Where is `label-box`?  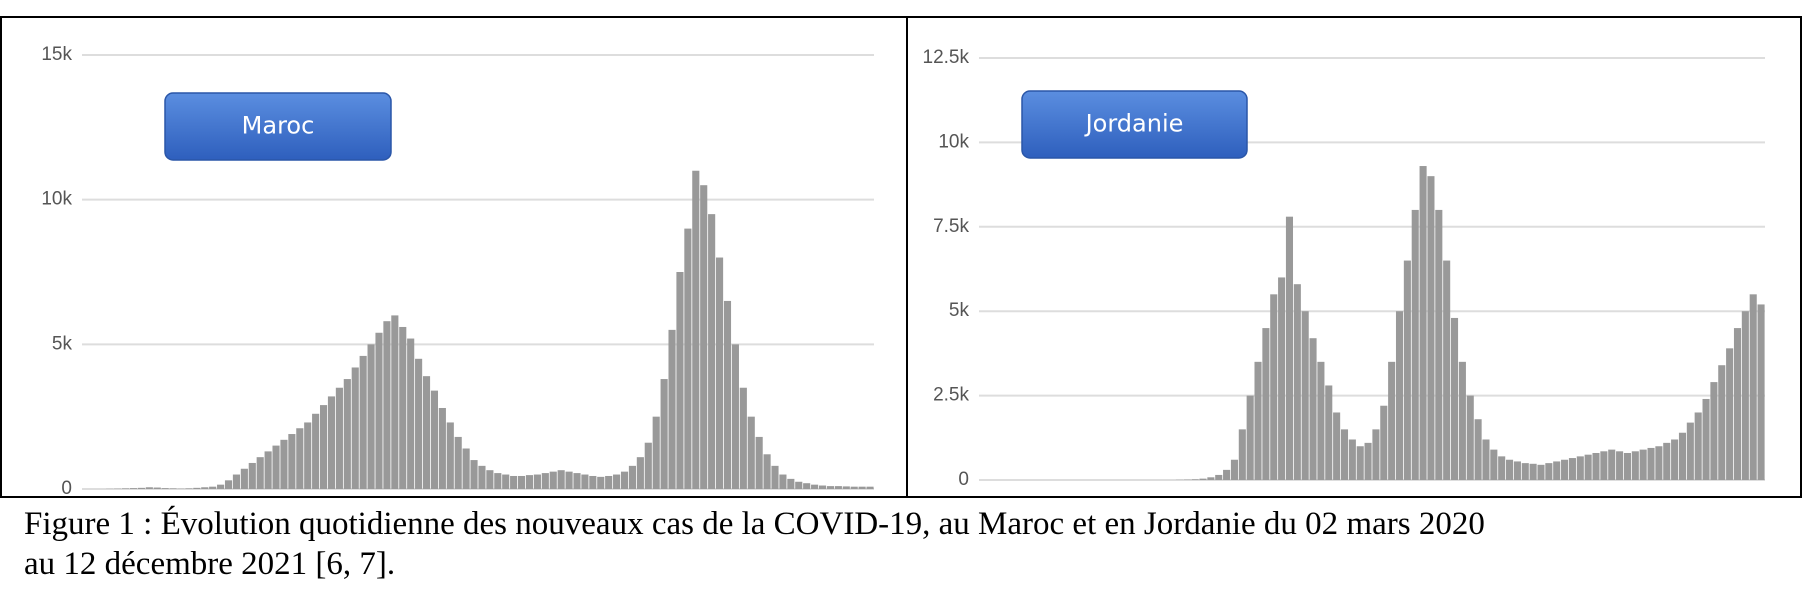
label-box is located at coordinates (1134, 124).